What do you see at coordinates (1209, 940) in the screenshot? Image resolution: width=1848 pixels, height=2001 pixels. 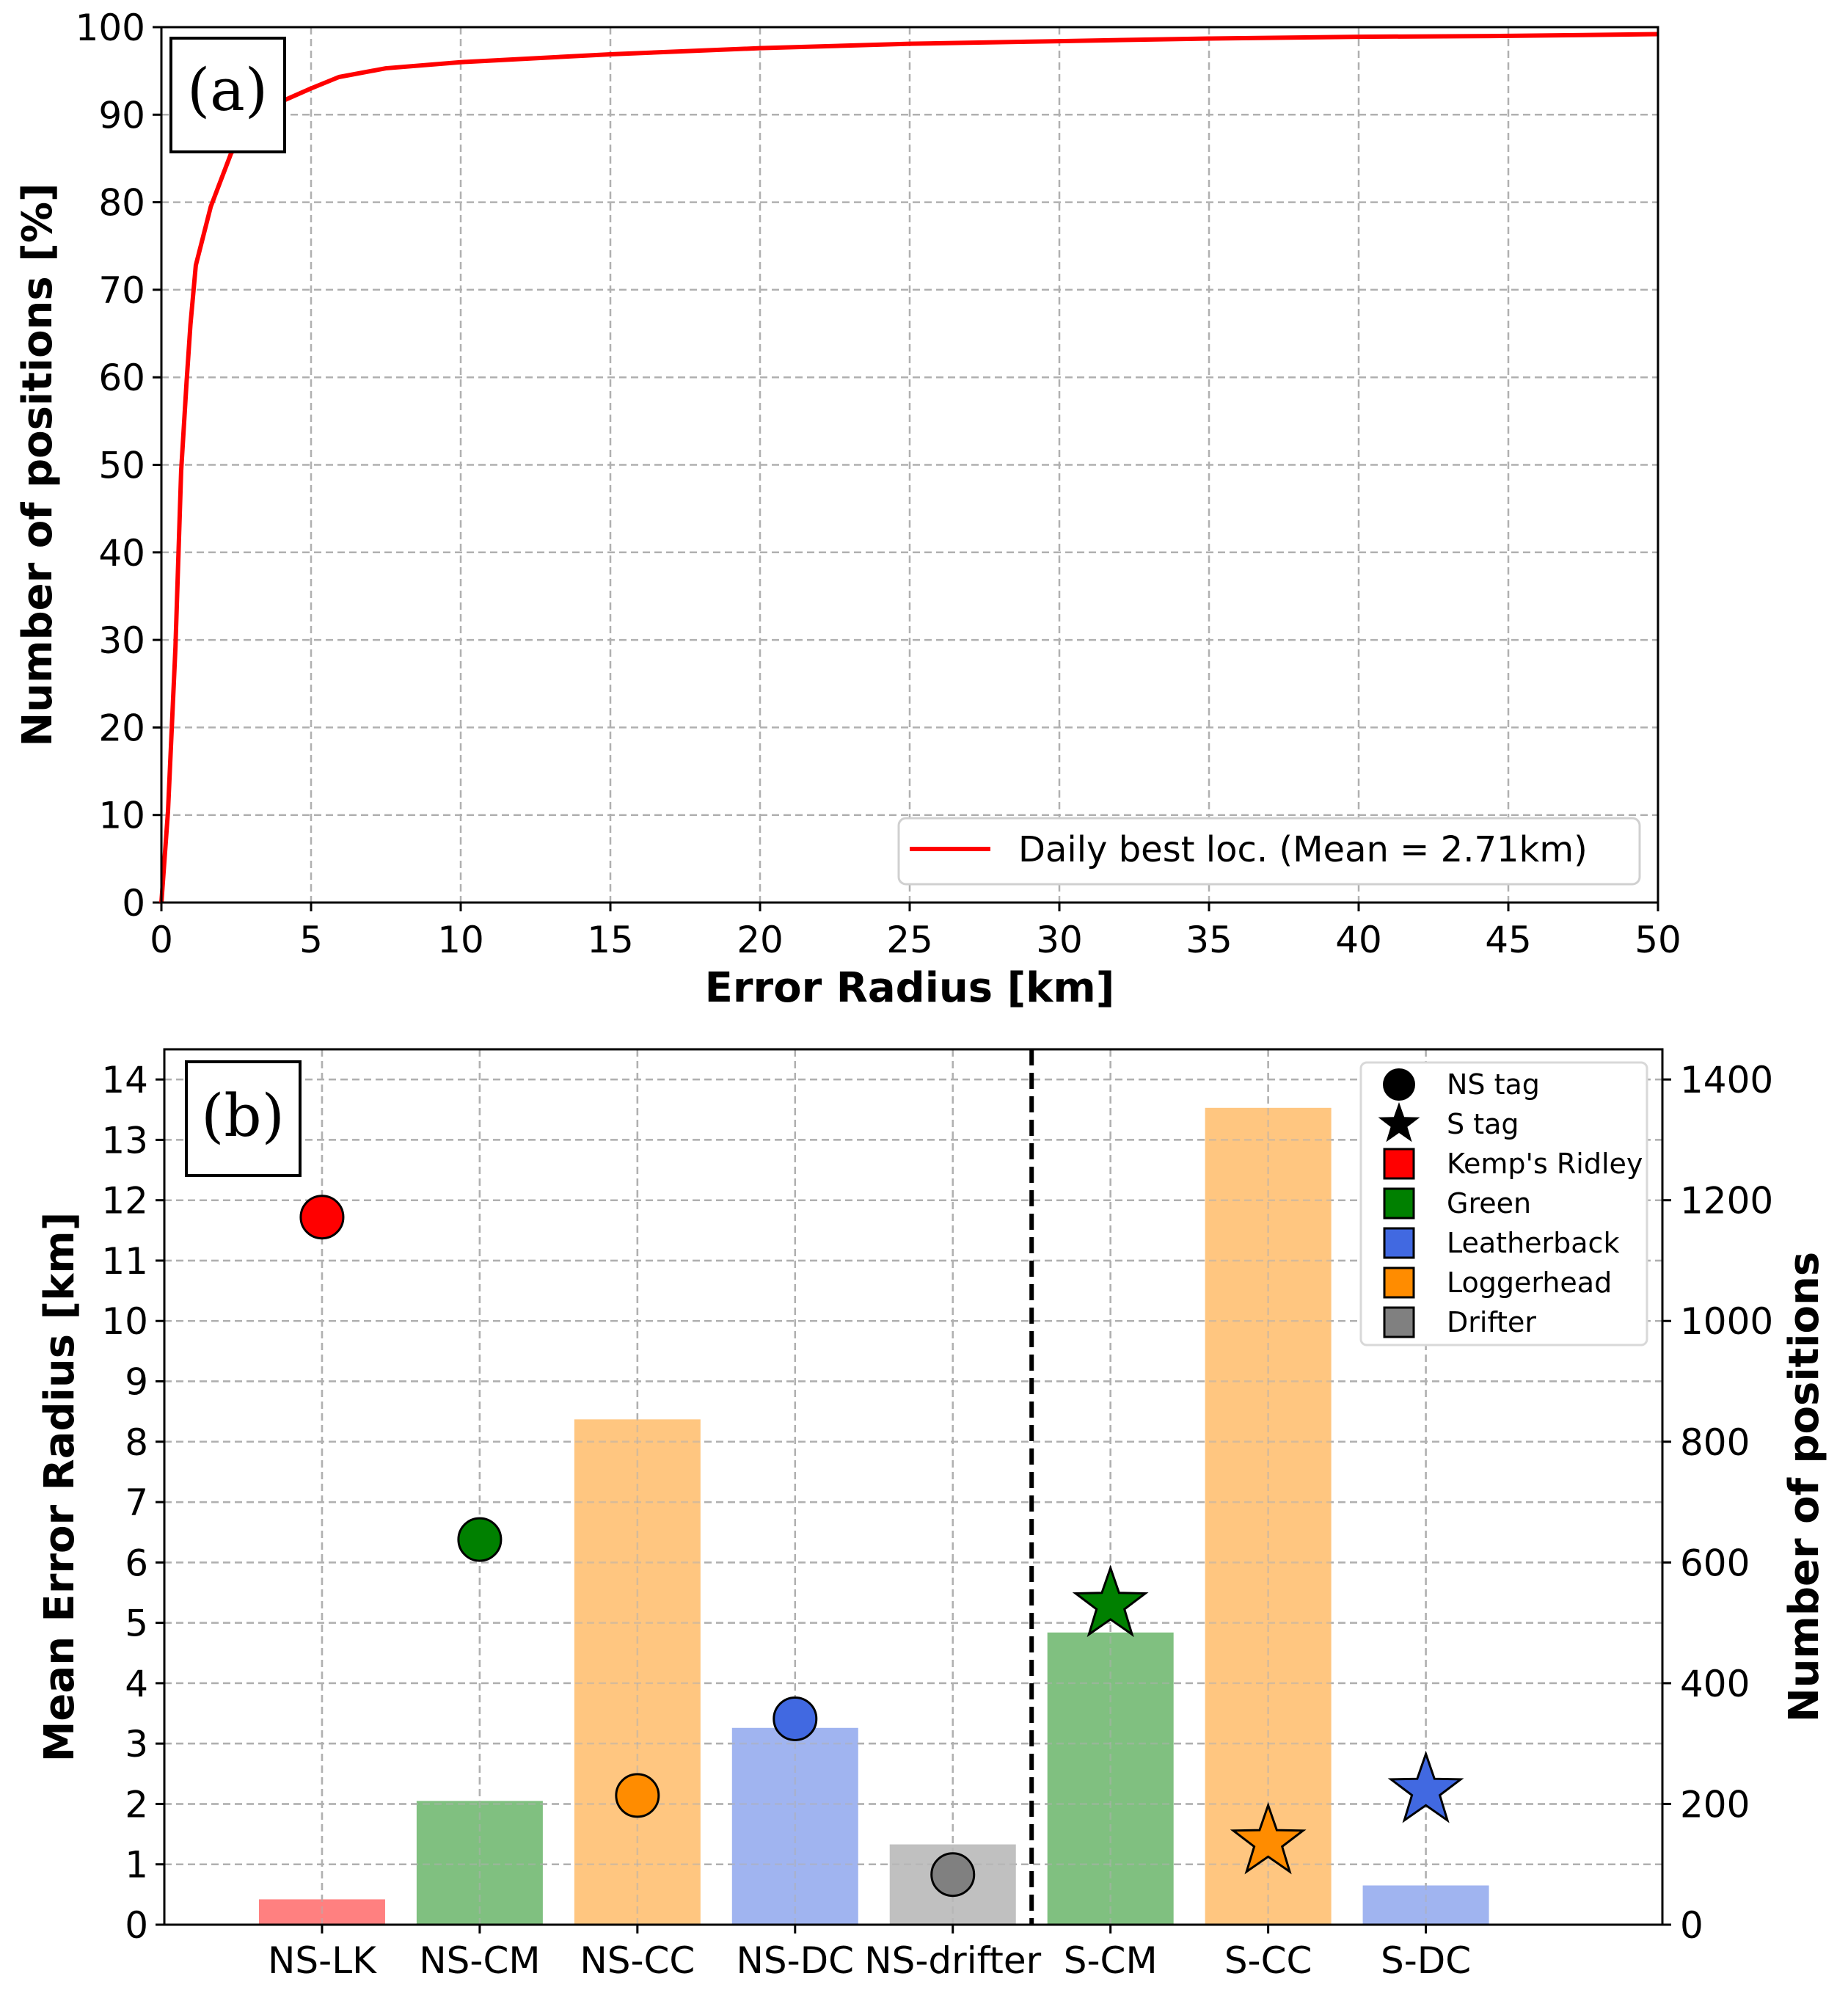 I see `x-tick-label: 35` at bounding box center [1209, 940].